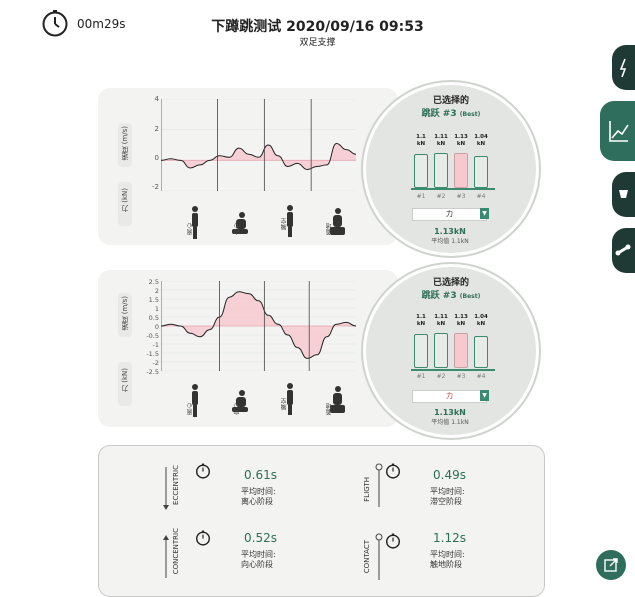 The height and width of the screenshot is (597, 635). Describe the element at coordinates (237, 229) in the screenshot. I see `phase-label: 向心` at that location.